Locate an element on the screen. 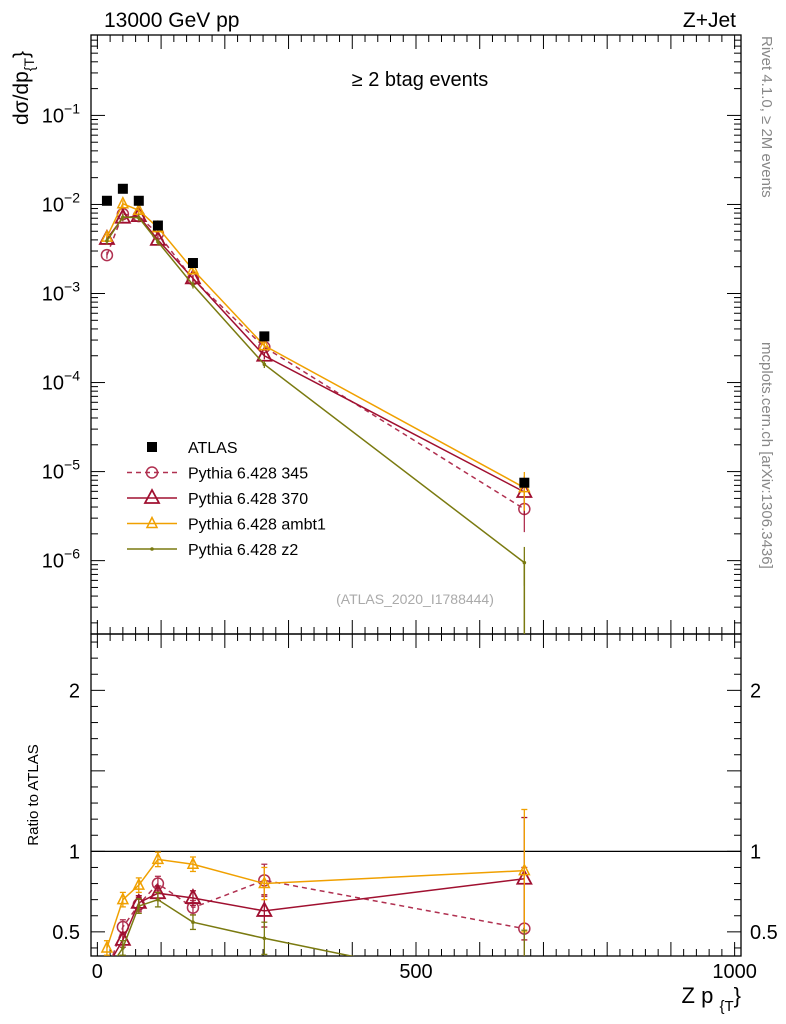 The height and width of the screenshot is (1024, 786). x-tick-label: 500 is located at coordinates (415, 972).